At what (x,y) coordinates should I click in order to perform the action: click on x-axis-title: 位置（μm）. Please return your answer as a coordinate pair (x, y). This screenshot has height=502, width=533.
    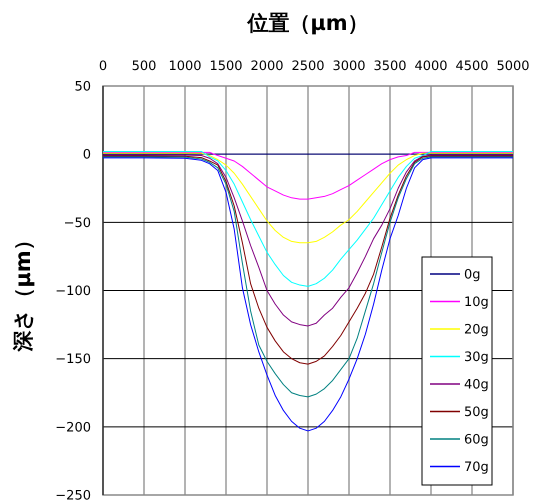
    Looking at the image, I should click on (307, 23).